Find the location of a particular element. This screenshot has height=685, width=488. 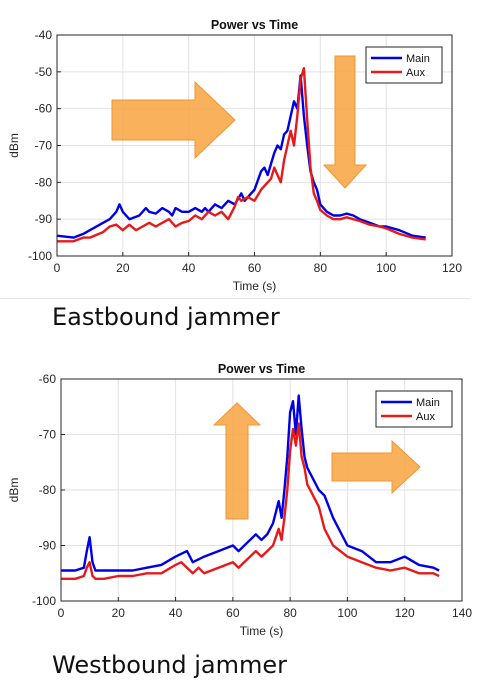

arrow-up-icon is located at coordinates (237, 461).